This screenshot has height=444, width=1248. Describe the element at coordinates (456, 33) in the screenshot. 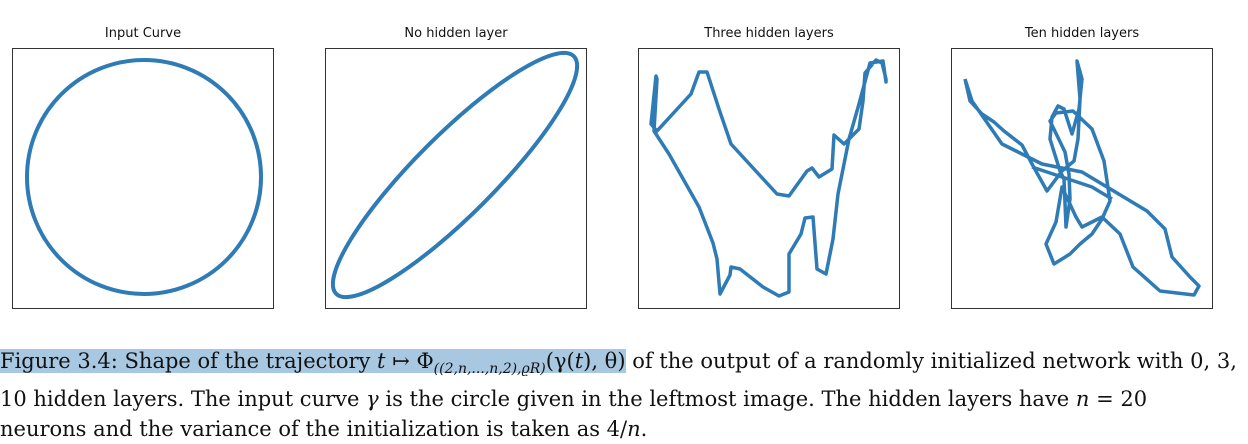

I see `panel-title: No hidden layer` at that location.